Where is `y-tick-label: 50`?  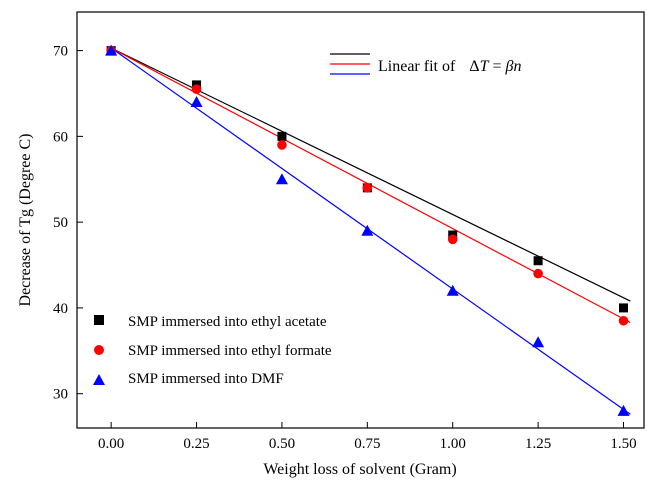
y-tick-label: 50 is located at coordinates (60, 223).